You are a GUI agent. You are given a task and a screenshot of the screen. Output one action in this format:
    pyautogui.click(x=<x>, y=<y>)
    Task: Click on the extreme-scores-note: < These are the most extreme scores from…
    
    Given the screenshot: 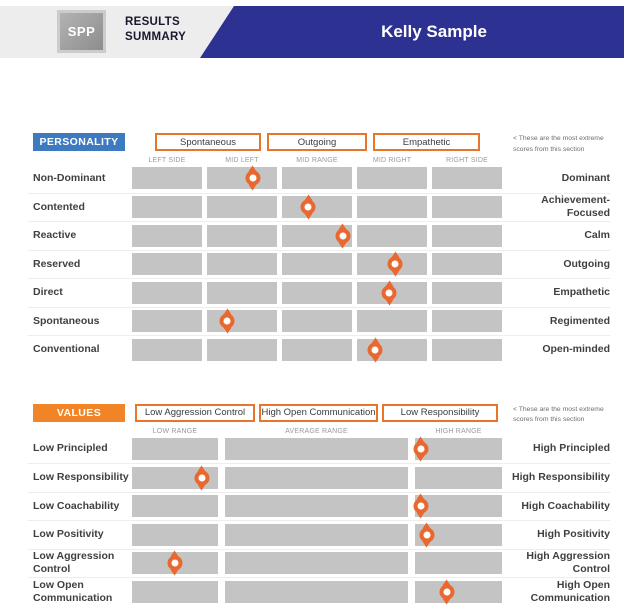 What is the action you would take?
    pyautogui.click(x=558, y=414)
    